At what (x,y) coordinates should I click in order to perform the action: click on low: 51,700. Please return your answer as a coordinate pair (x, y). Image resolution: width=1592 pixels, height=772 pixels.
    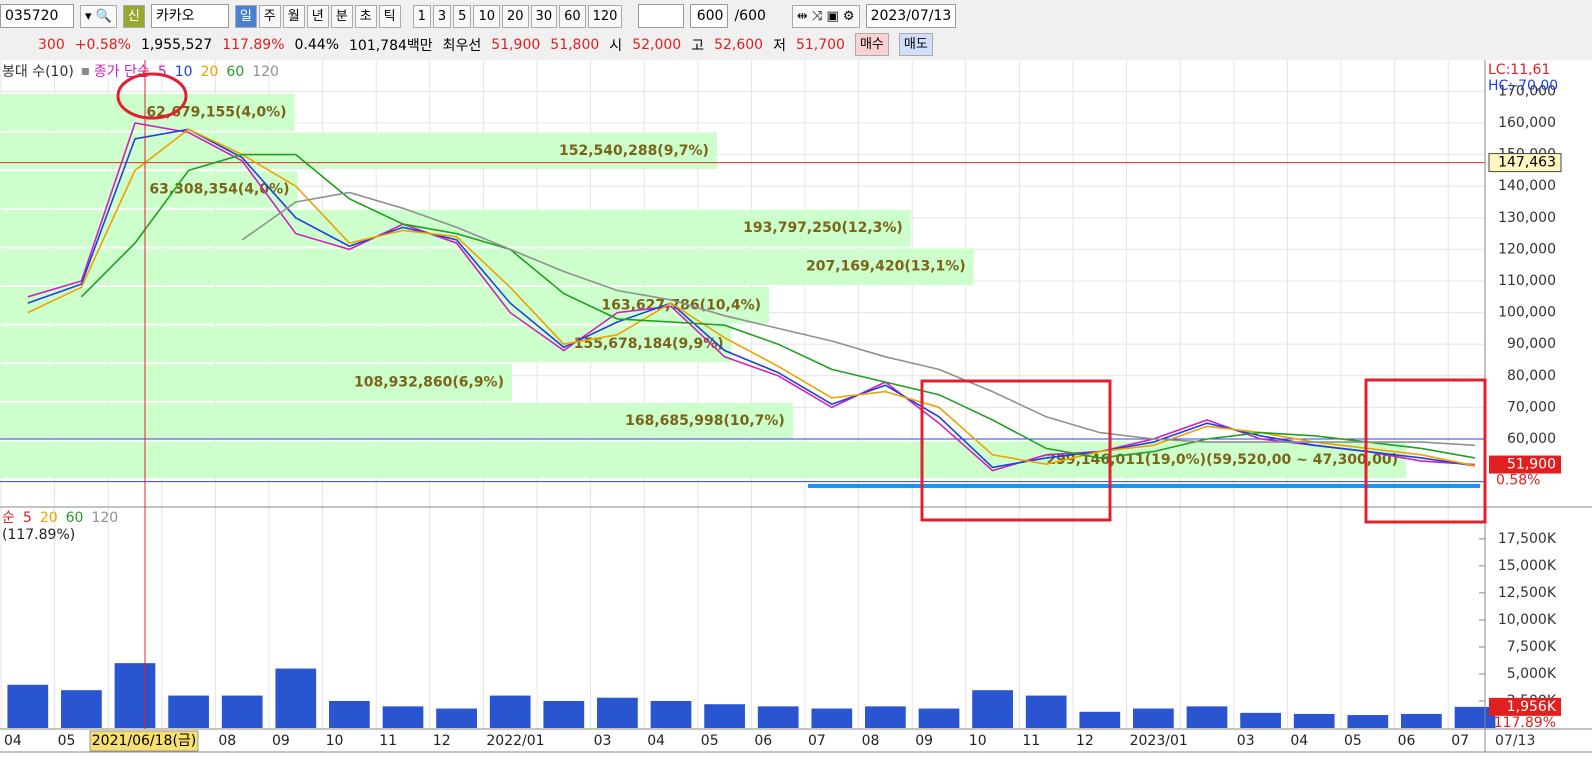
    Looking at the image, I should click on (820, 44).